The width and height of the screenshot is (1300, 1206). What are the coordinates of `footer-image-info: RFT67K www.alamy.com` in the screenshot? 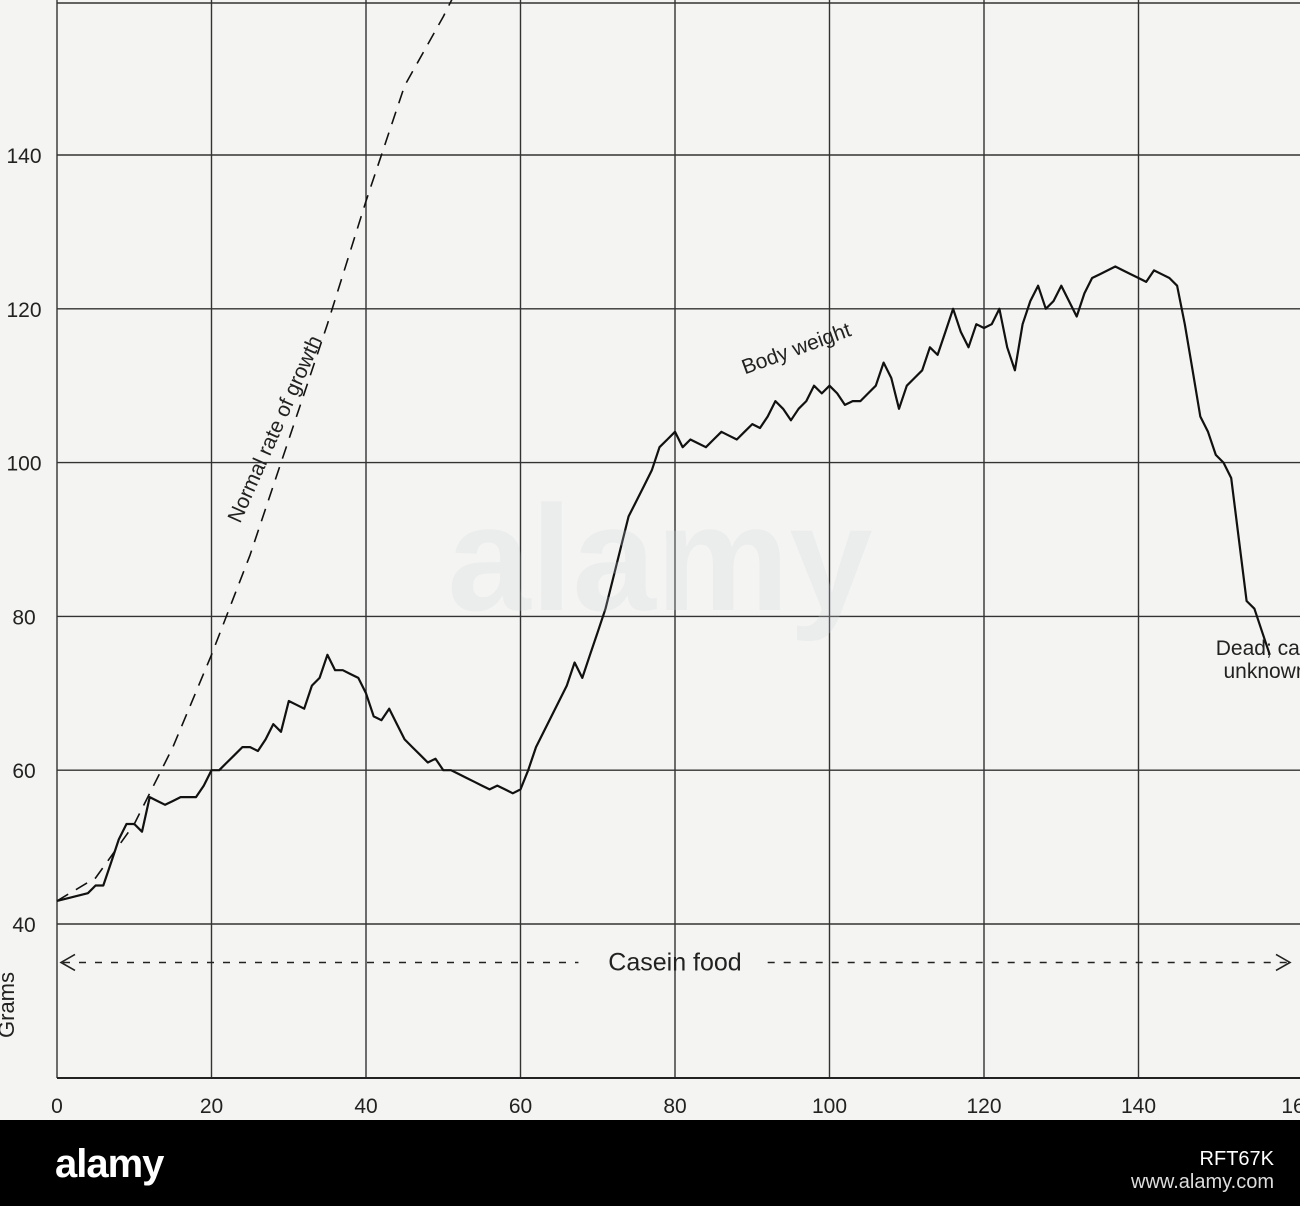 It's located at (1202, 1171).